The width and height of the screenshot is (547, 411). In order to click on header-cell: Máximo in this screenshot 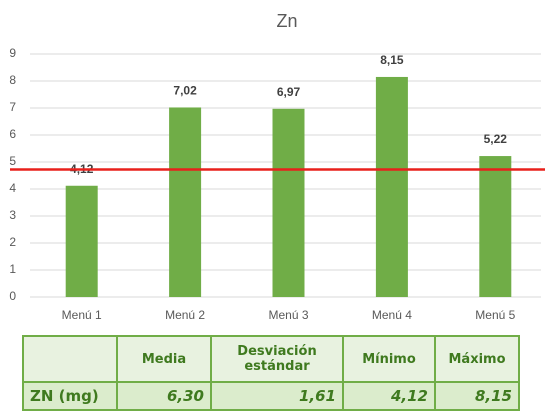, I will do `click(477, 359)`.